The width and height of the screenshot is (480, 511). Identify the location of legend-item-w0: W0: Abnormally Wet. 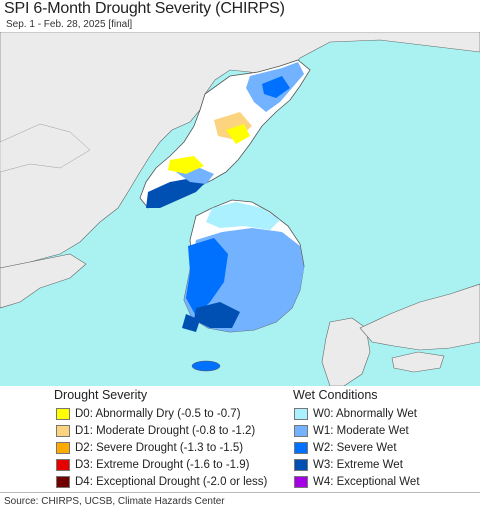
(355, 414).